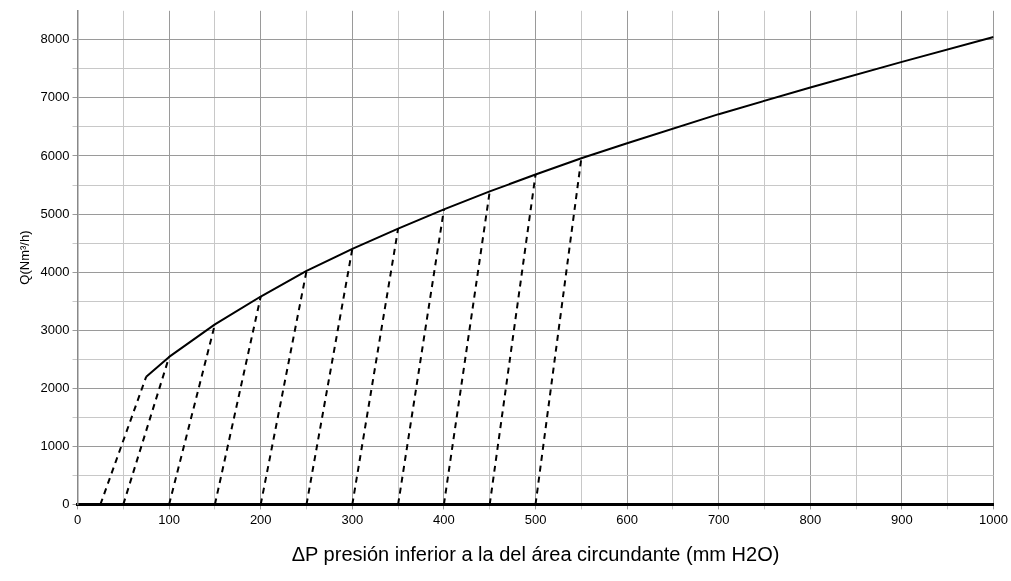  What do you see at coordinates (55, 445) in the screenshot?
I see `y-tick-label: 1000` at bounding box center [55, 445].